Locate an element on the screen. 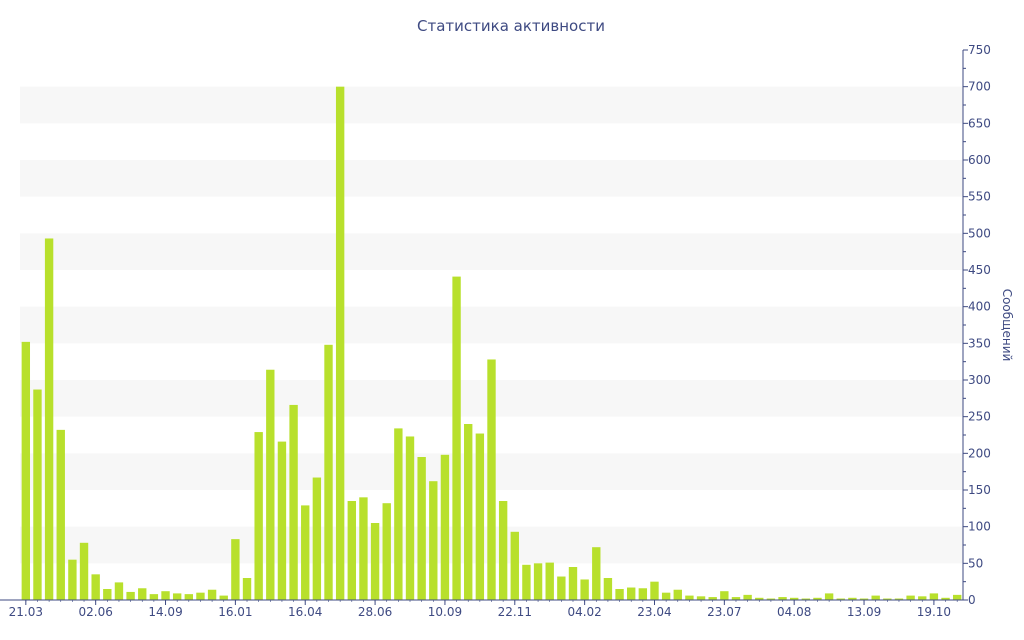 This screenshot has width=1024, height=640. y-tick-label: 700 is located at coordinates (979, 87).